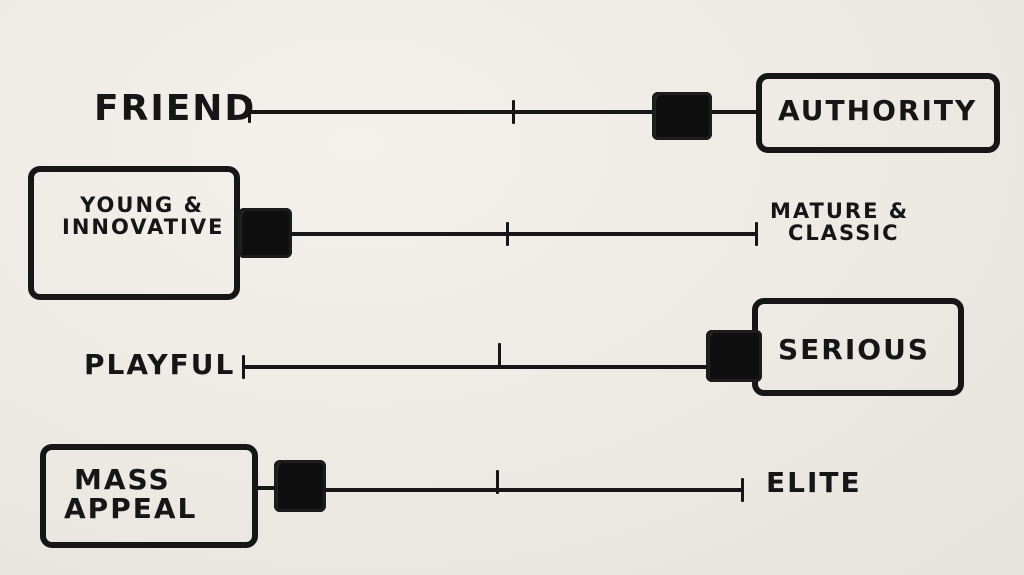 The width and height of the screenshot is (1024, 575). Describe the element at coordinates (840, 211) in the screenshot. I see `mature-line: MATURE &` at that location.